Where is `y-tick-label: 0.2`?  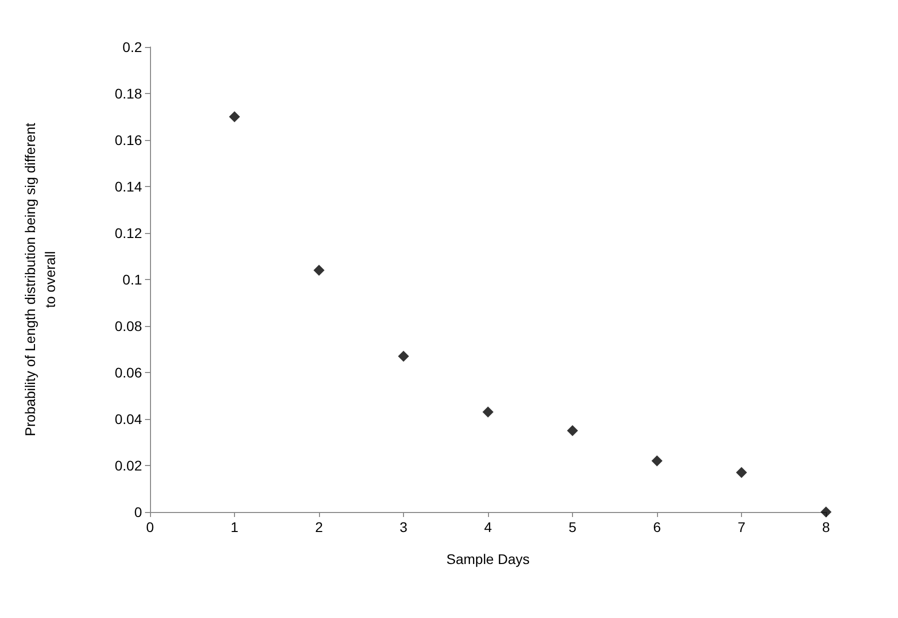 y-tick-label: 0.2 is located at coordinates (132, 47).